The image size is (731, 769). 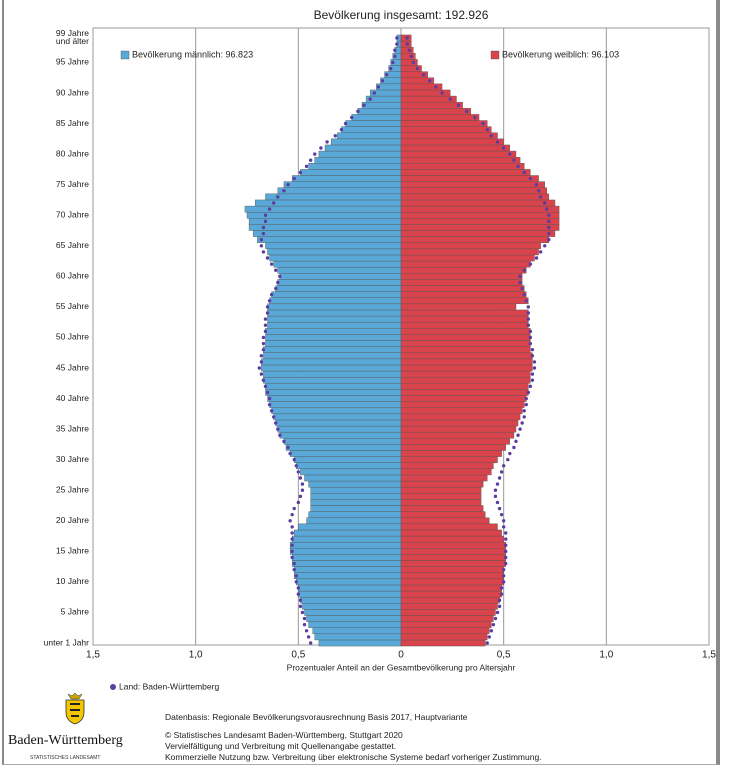 What do you see at coordinates (401, 655) in the screenshot?
I see `x-tick-label: 0` at bounding box center [401, 655].